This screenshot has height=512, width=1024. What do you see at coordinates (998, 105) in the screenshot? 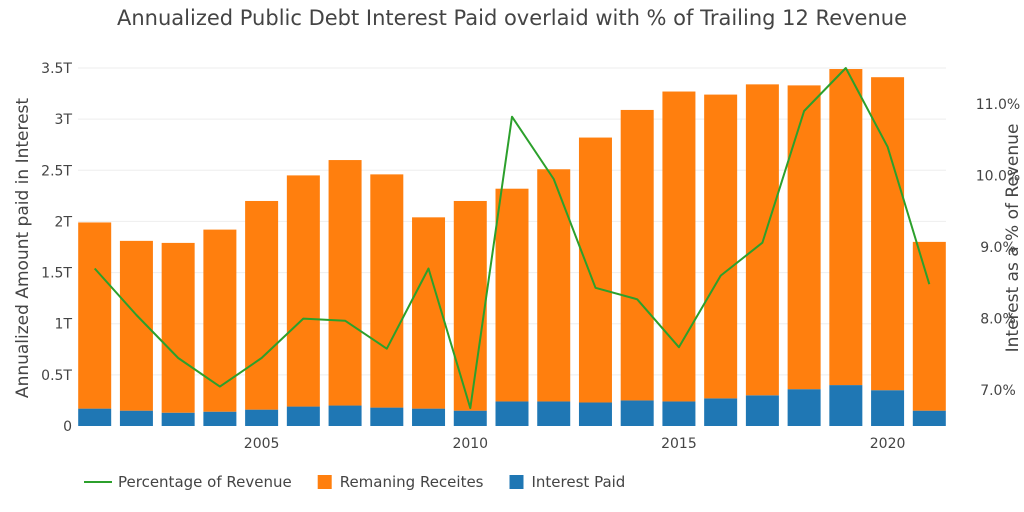
I see `y2-tick-label: 11.0%` at bounding box center [998, 105].